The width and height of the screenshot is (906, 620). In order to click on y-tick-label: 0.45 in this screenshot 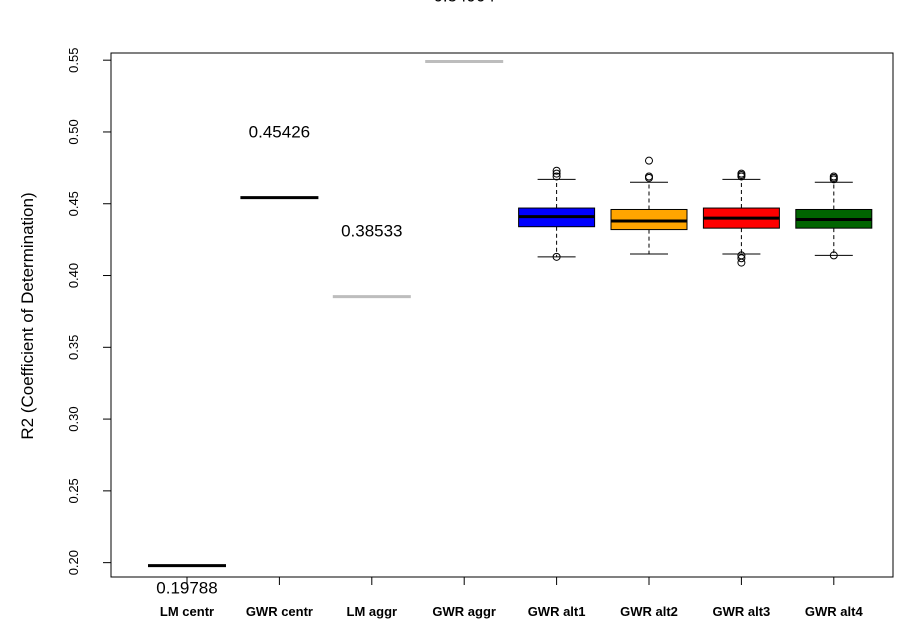, I will do `click(73, 203)`.